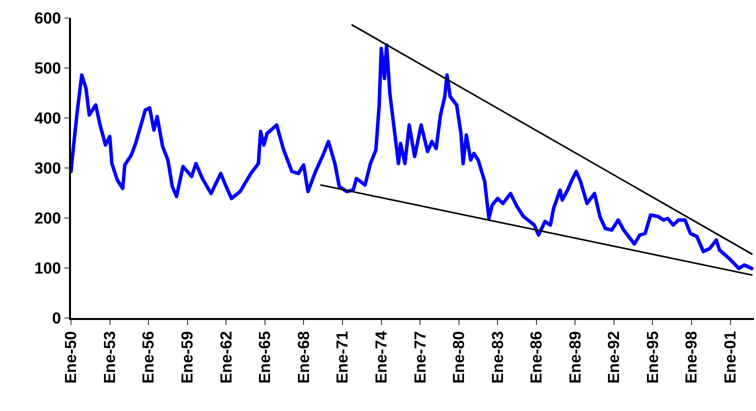  I want to click on x-tick-label: Ene-74, so click(381, 357).